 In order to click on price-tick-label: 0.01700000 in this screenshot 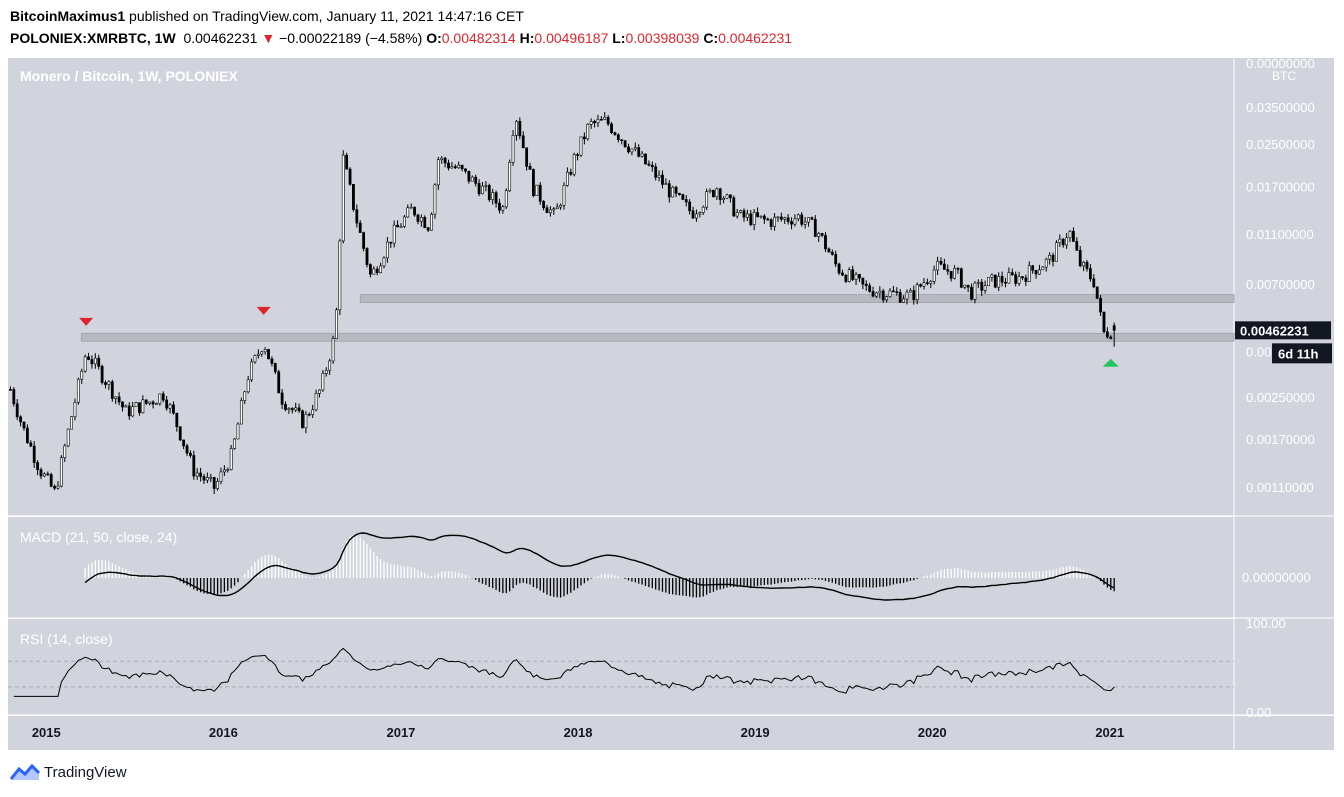, I will do `click(1280, 186)`.